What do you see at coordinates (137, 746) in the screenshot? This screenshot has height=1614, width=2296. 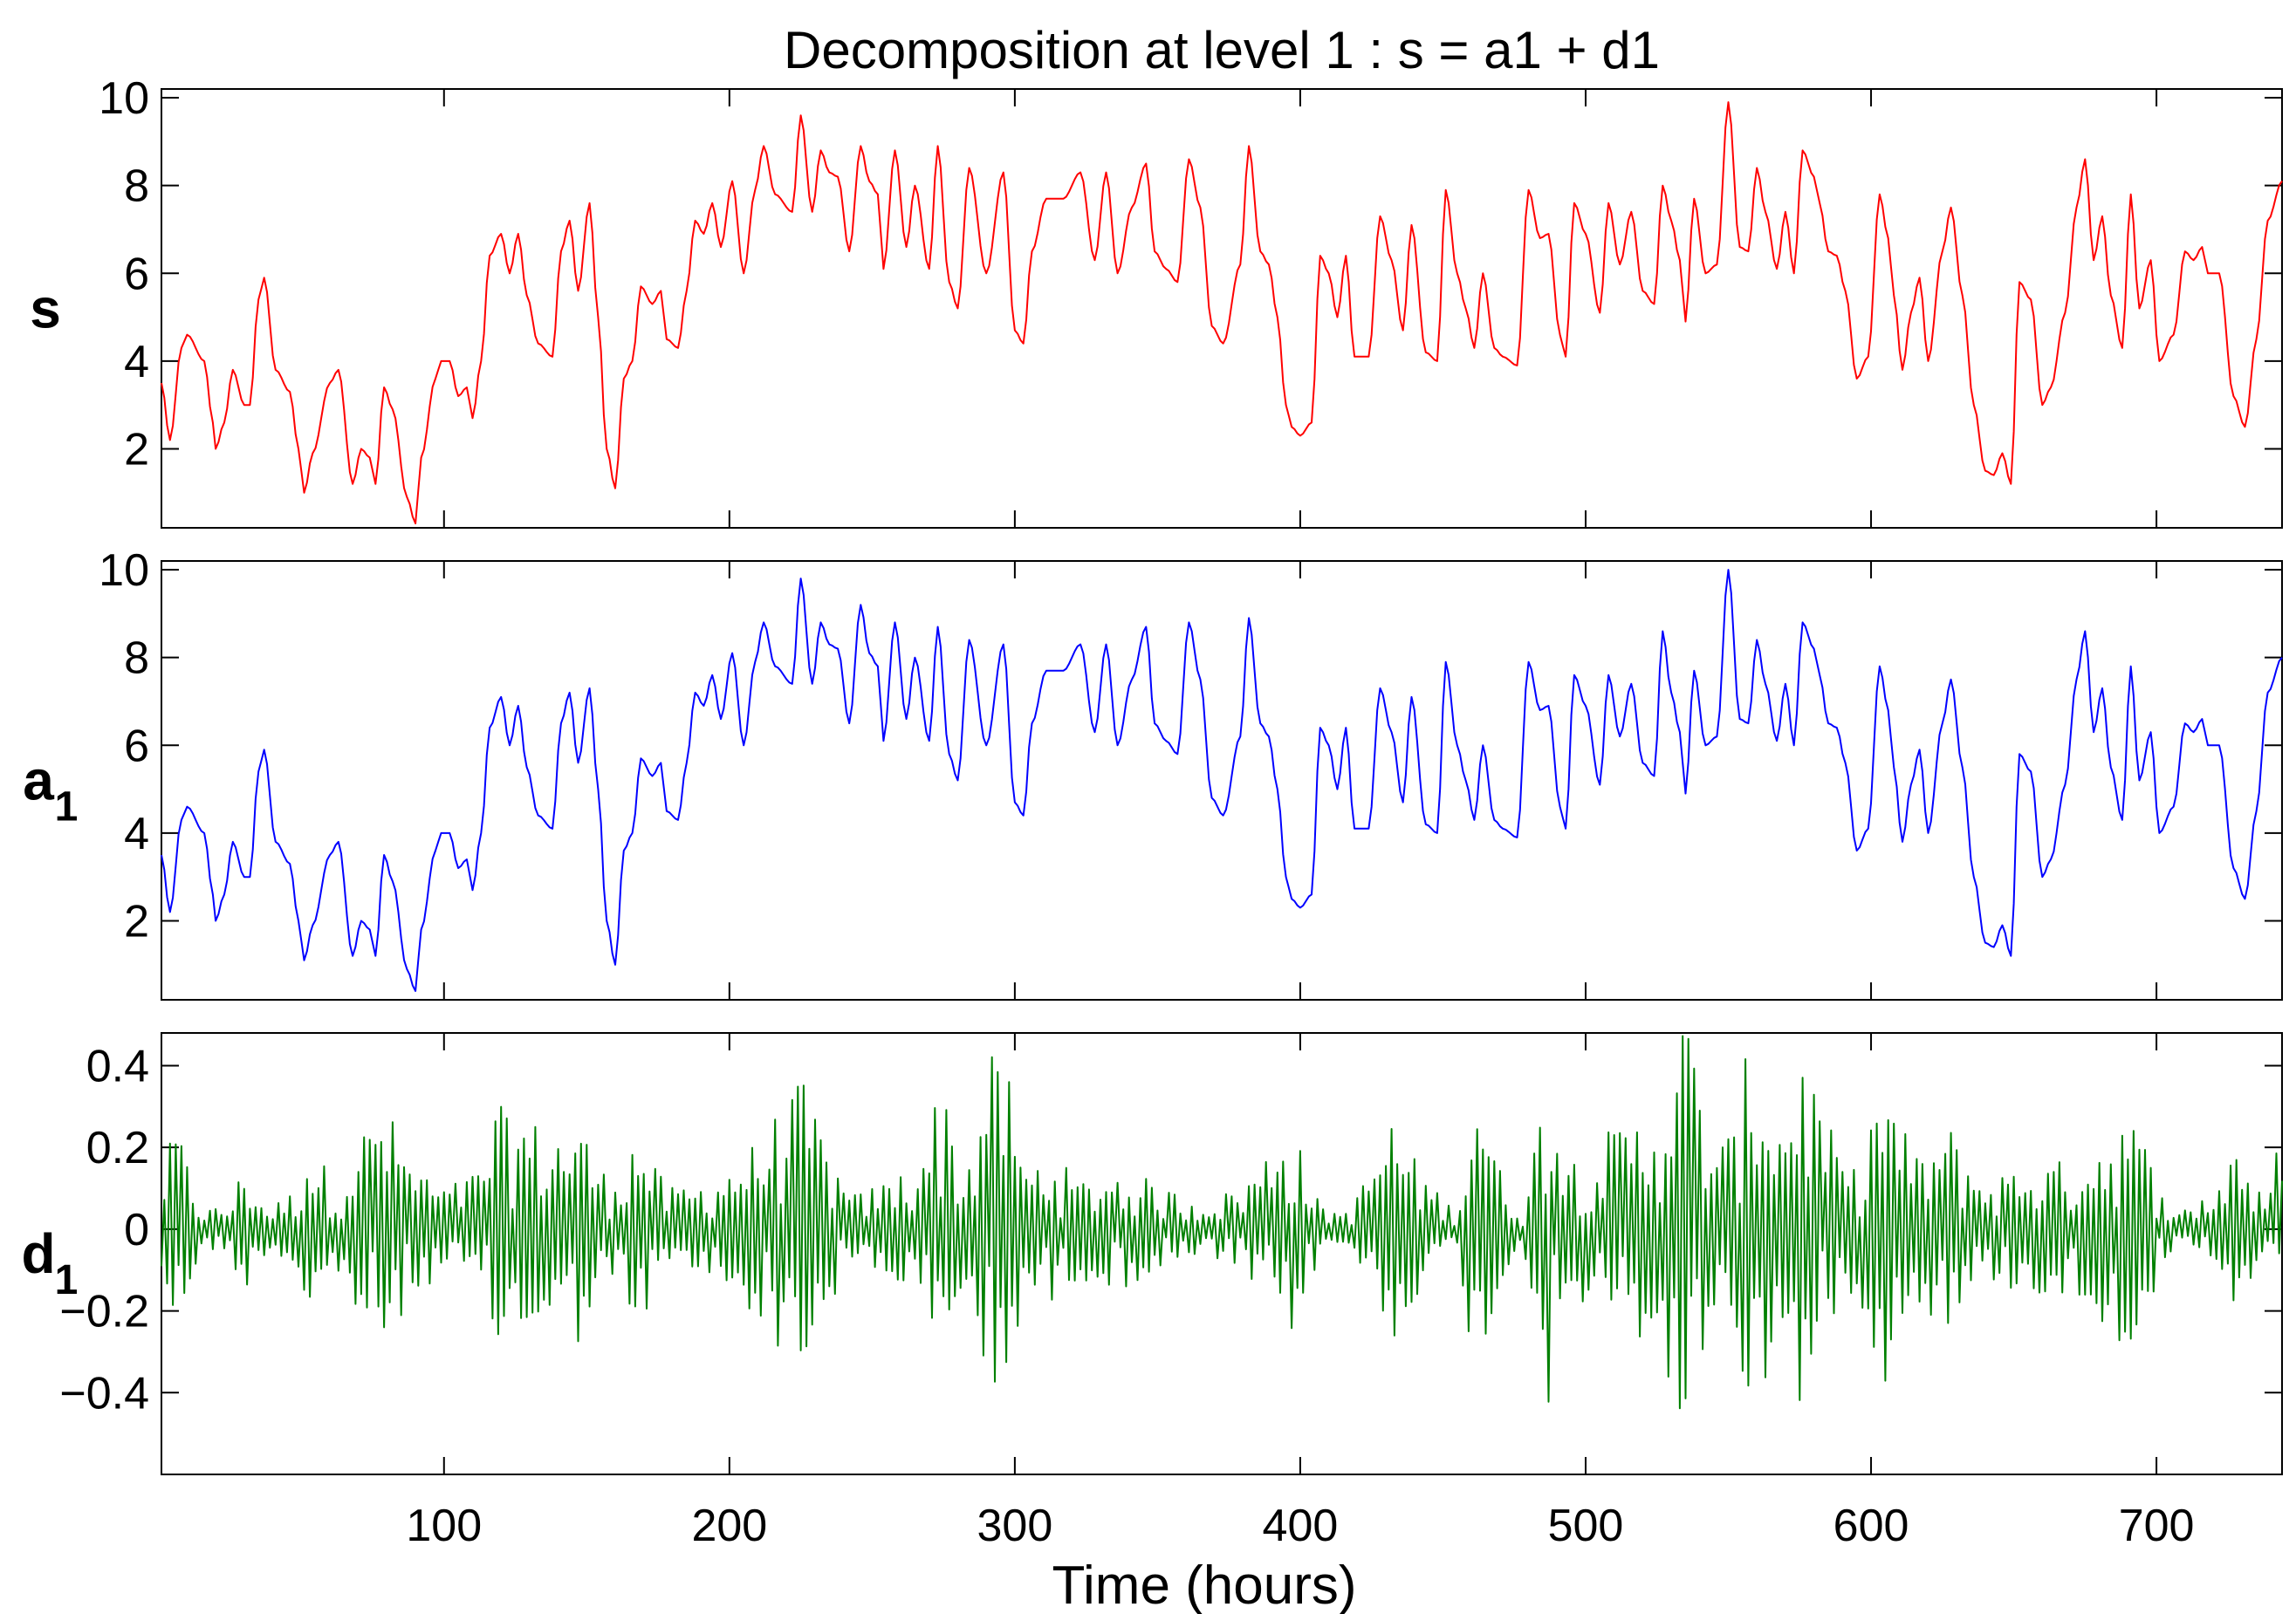 I see `y-tick-label-a1: 6` at bounding box center [137, 746].